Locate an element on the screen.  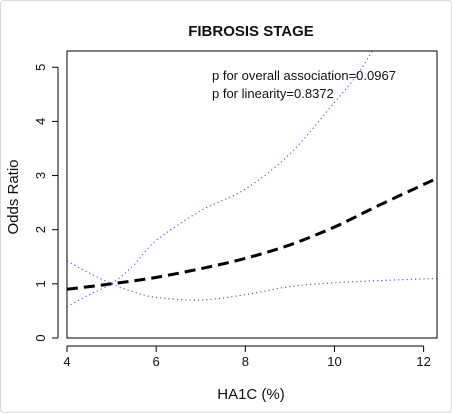
lower-ci-line is located at coordinates (252, 280).